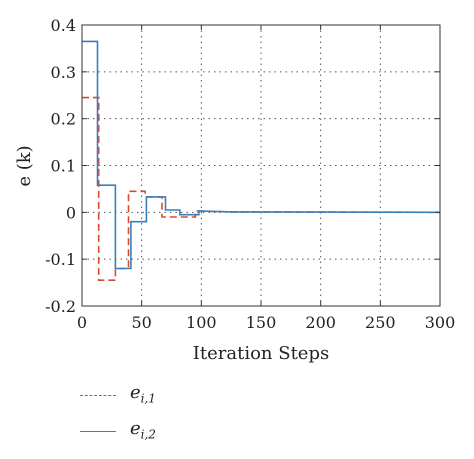 This screenshot has width=474, height=459. What do you see at coordinates (141, 322) in the screenshot?
I see `x-tick-label: 50` at bounding box center [141, 322].